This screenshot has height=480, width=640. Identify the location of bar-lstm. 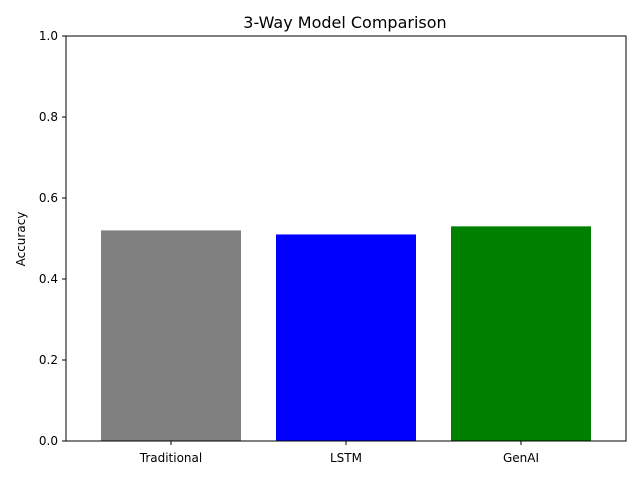
(346, 337).